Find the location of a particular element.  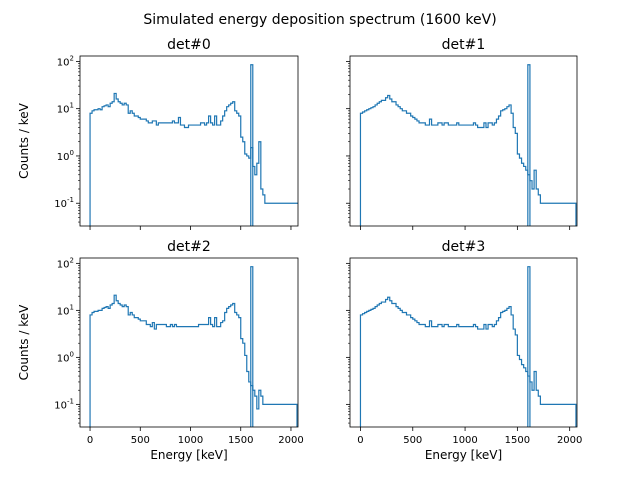

panel-title: det#0 is located at coordinates (189, 45).